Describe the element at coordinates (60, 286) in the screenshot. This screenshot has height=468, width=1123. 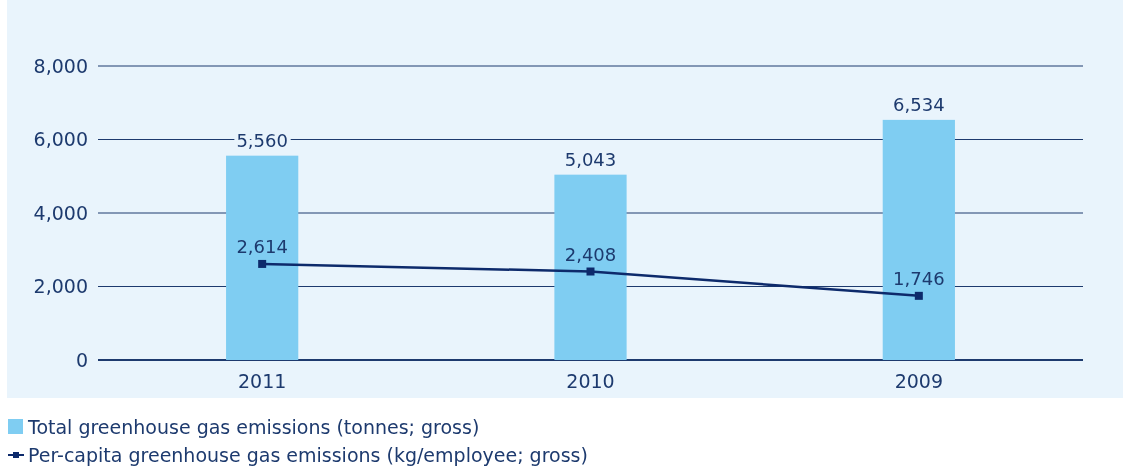
I see `y-tick-label: 2,000` at that location.